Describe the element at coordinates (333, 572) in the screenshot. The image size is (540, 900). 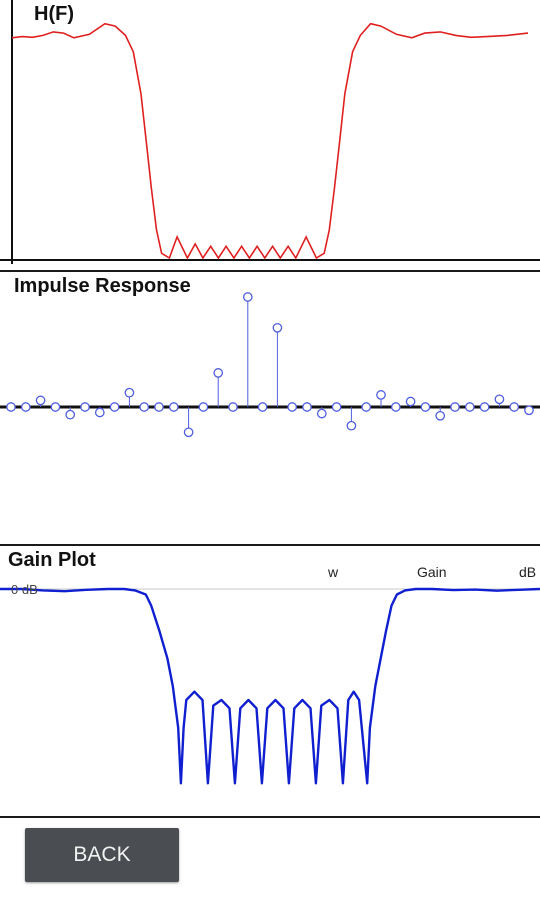
I see `gain-col-w: w` at that location.